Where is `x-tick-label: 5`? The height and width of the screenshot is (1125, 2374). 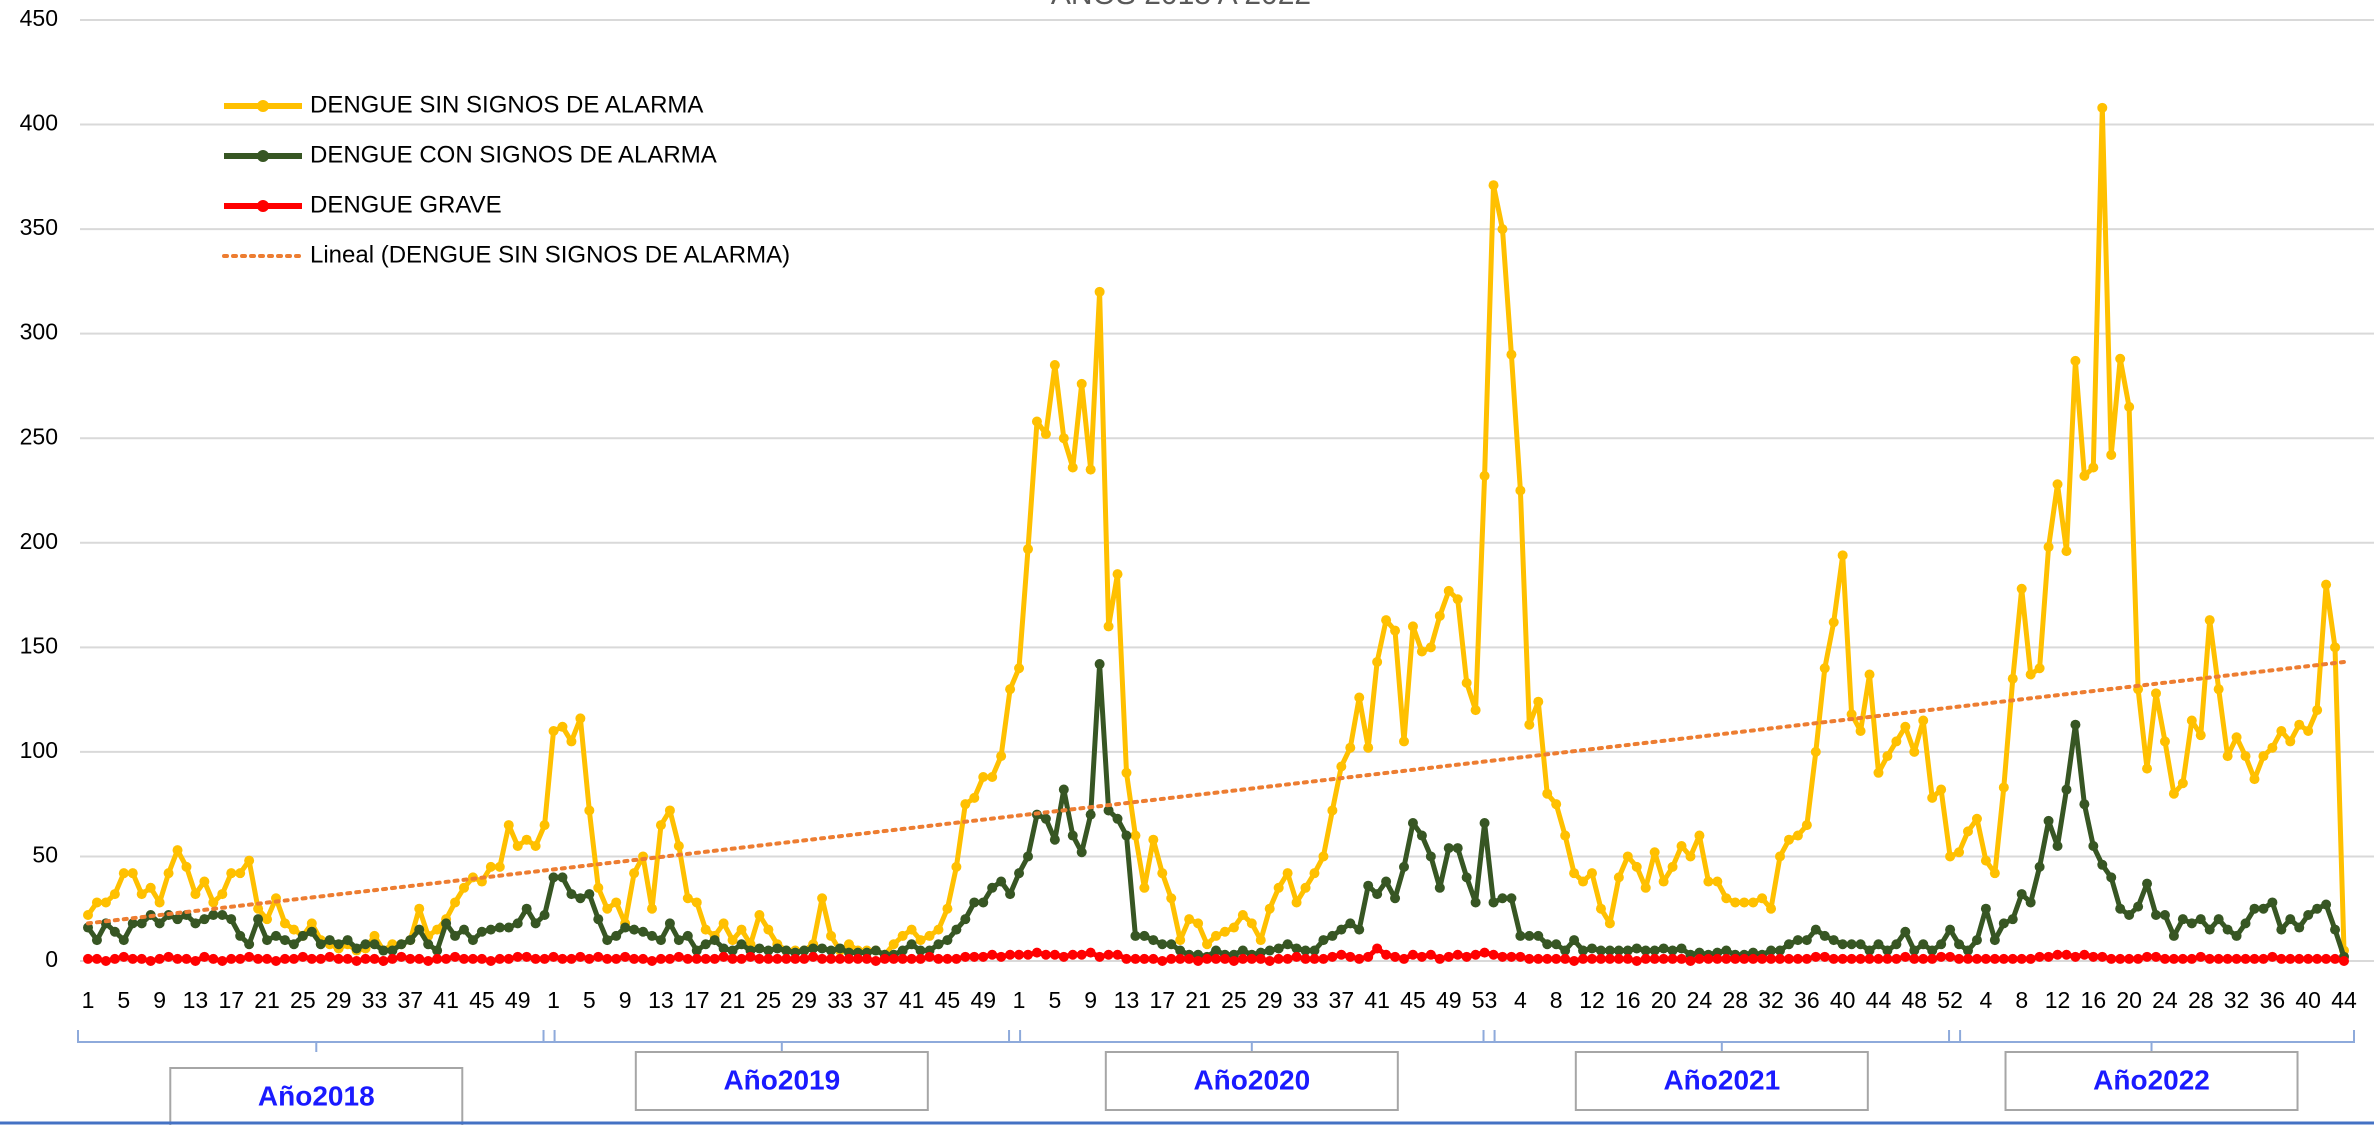 x-tick-label: 5 is located at coordinates (589, 1000).